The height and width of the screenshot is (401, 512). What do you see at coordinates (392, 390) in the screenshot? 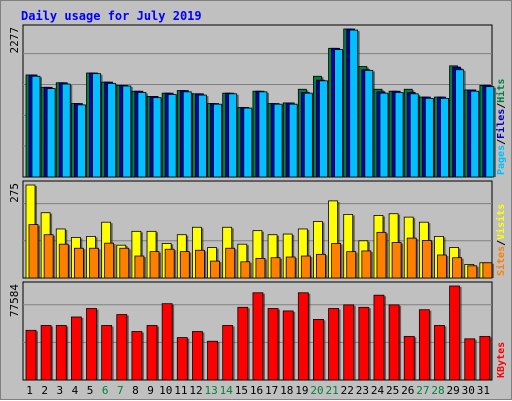
I see `x-tick-label: 25` at bounding box center [392, 390].